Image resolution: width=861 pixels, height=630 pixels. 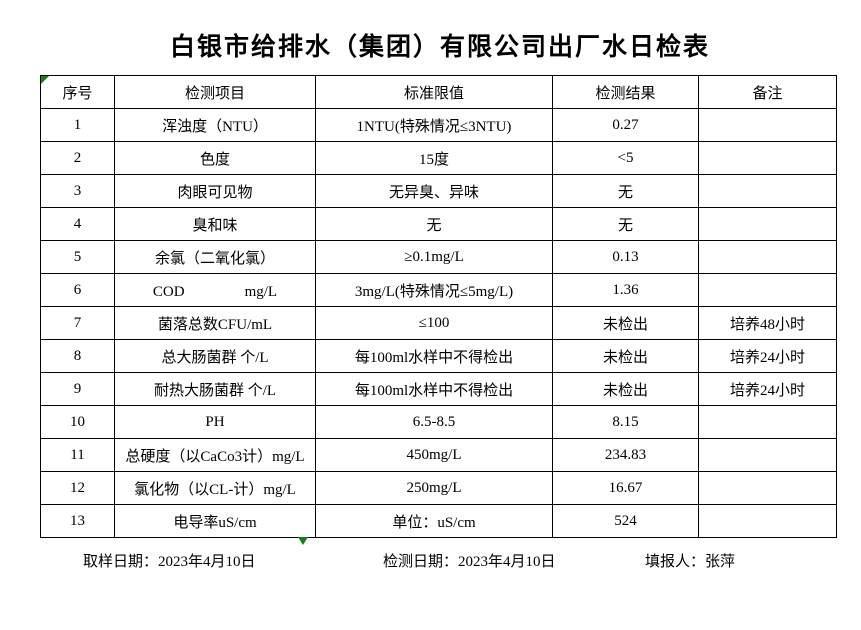 I want to click on cell-serial-number: 11, so click(x=77, y=455).